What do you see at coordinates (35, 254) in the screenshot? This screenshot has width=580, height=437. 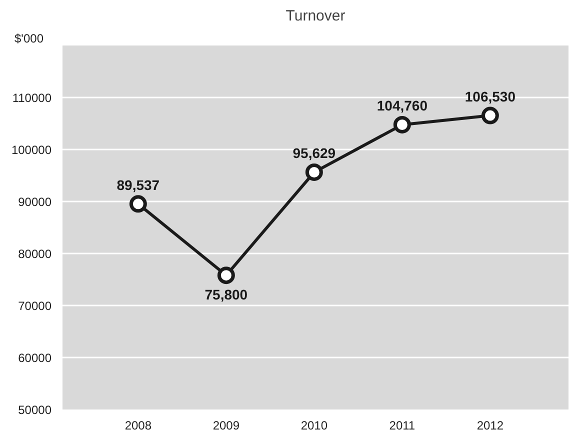 I see `y-tick-label: 80000` at bounding box center [35, 254].